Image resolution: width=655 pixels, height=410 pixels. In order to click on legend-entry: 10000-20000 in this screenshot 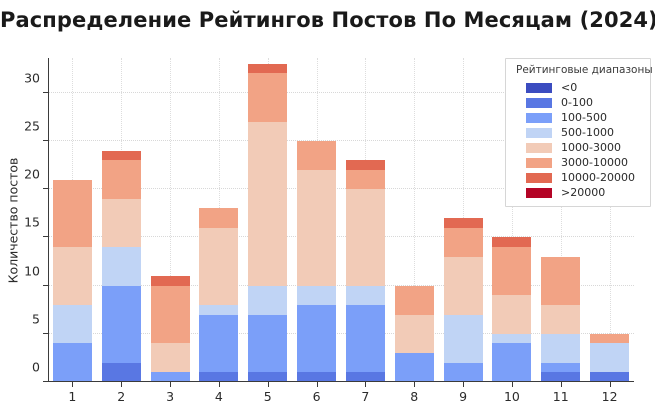, I will do `click(579, 177)`.